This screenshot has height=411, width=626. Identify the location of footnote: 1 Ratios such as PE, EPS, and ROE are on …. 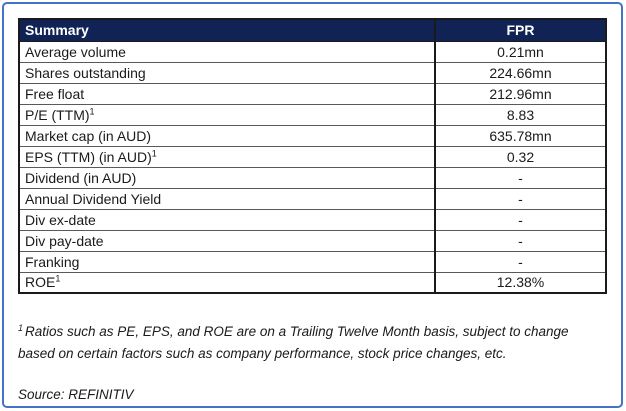
(311, 342).